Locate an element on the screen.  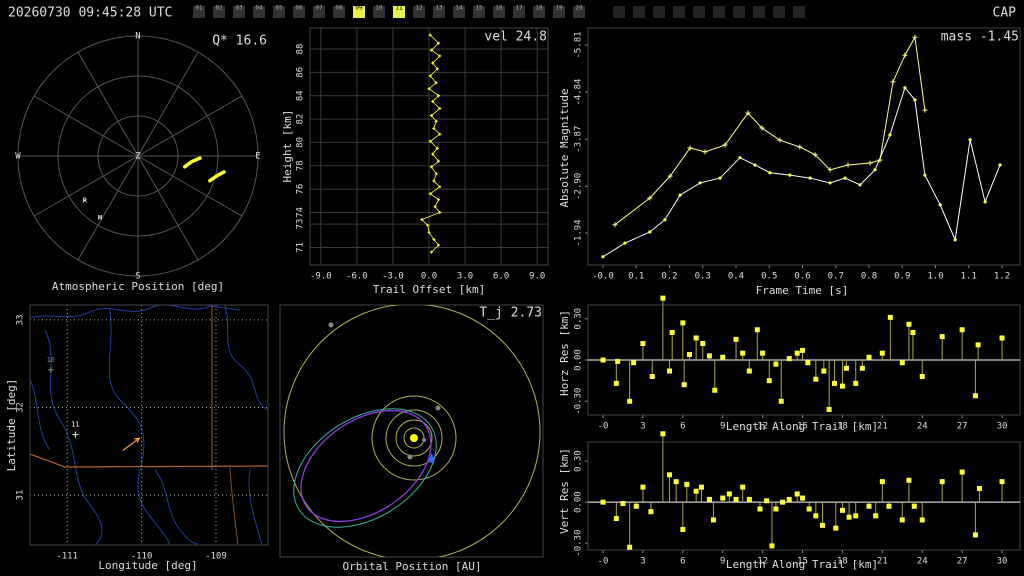
x-tick-label: -0 is located at coordinates (603, 562).